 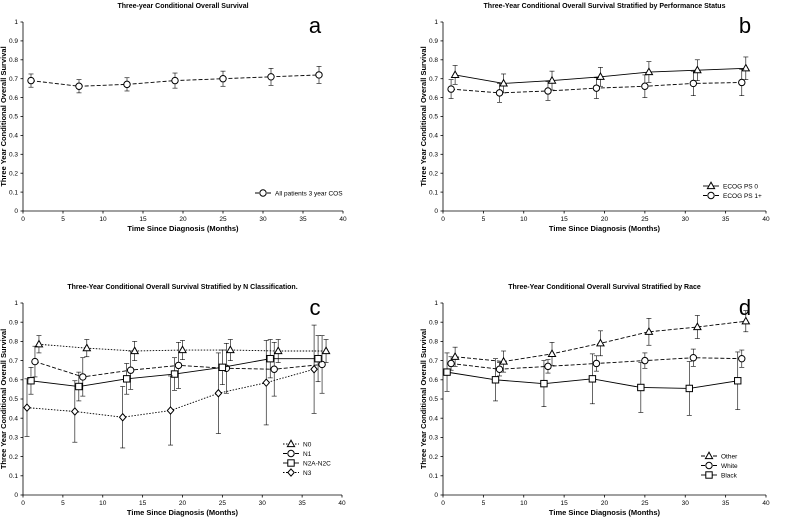 I want to click on legend: ECOG PS 0 ECOG PS 1+, so click(x=732, y=190).